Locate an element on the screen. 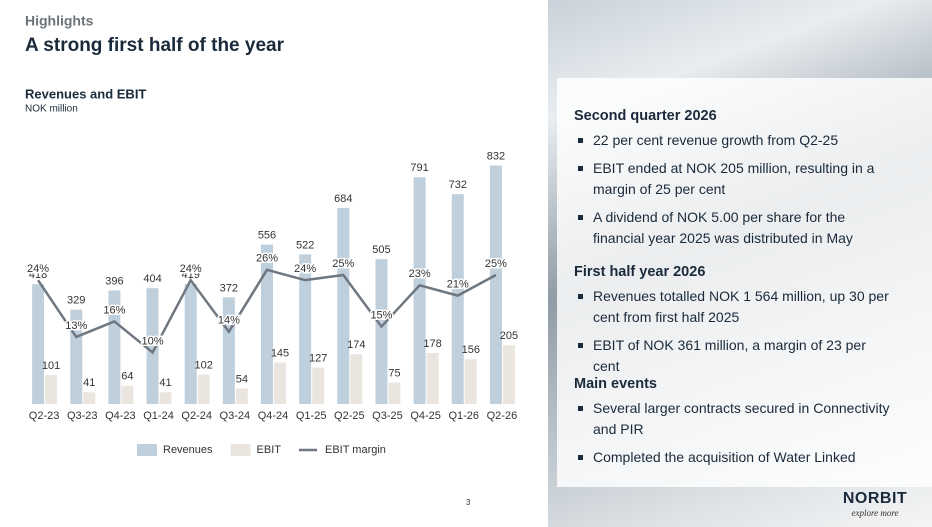  x-tick-label: Q2-24 is located at coordinates (196, 416).